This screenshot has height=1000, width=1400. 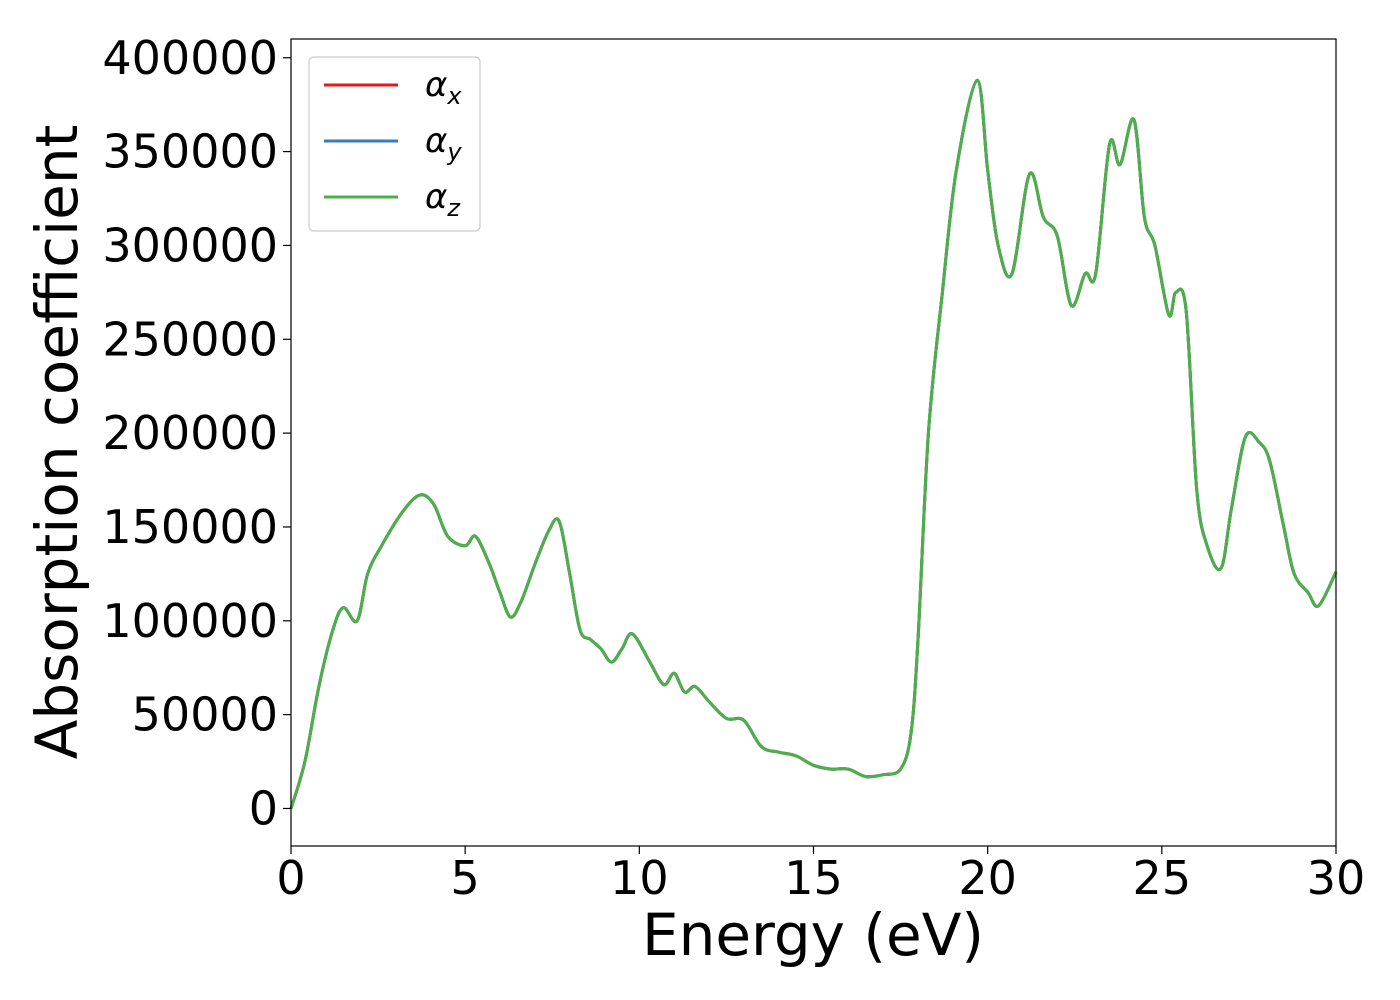 What do you see at coordinates (190, 339) in the screenshot?
I see `y-tick-label: 250000` at bounding box center [190, 339].